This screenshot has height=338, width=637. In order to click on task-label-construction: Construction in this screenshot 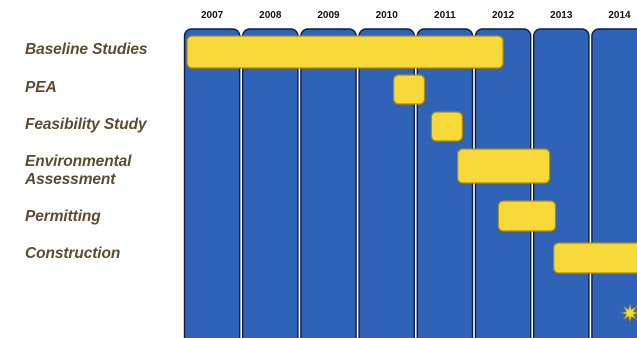, I will do `click(73, 253)`.